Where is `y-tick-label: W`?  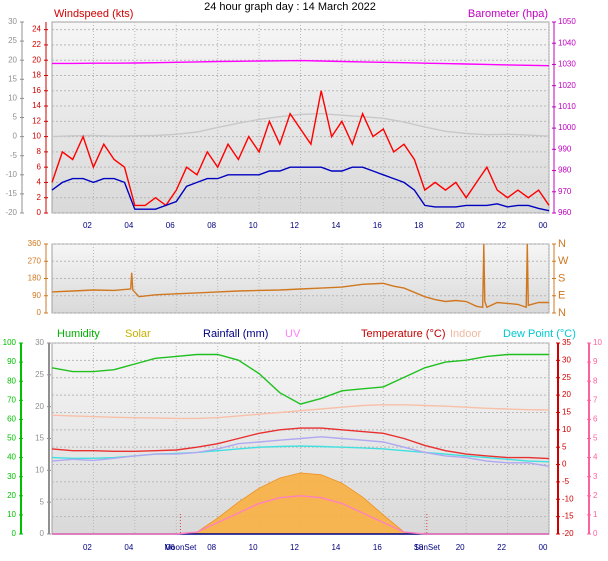 y-tick-label: W is located at coordinates (563, 261).